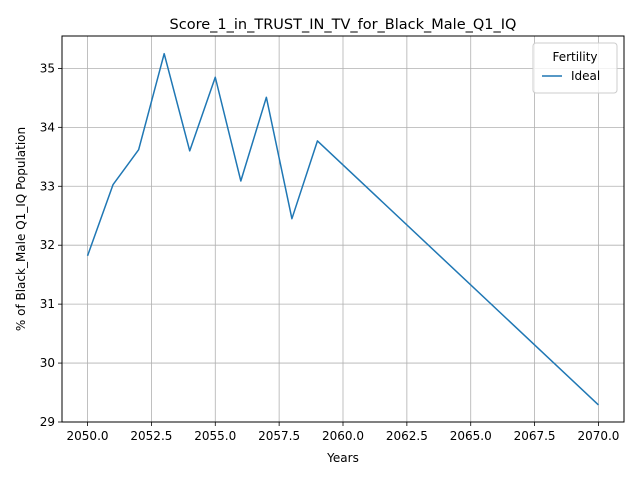 The height and width of the screenshot is (480, 640). What do you see at coordinates (535, 436) in the screenshot?
I see `x-tick-label: 2067.5` at bounding box center [535, 436].